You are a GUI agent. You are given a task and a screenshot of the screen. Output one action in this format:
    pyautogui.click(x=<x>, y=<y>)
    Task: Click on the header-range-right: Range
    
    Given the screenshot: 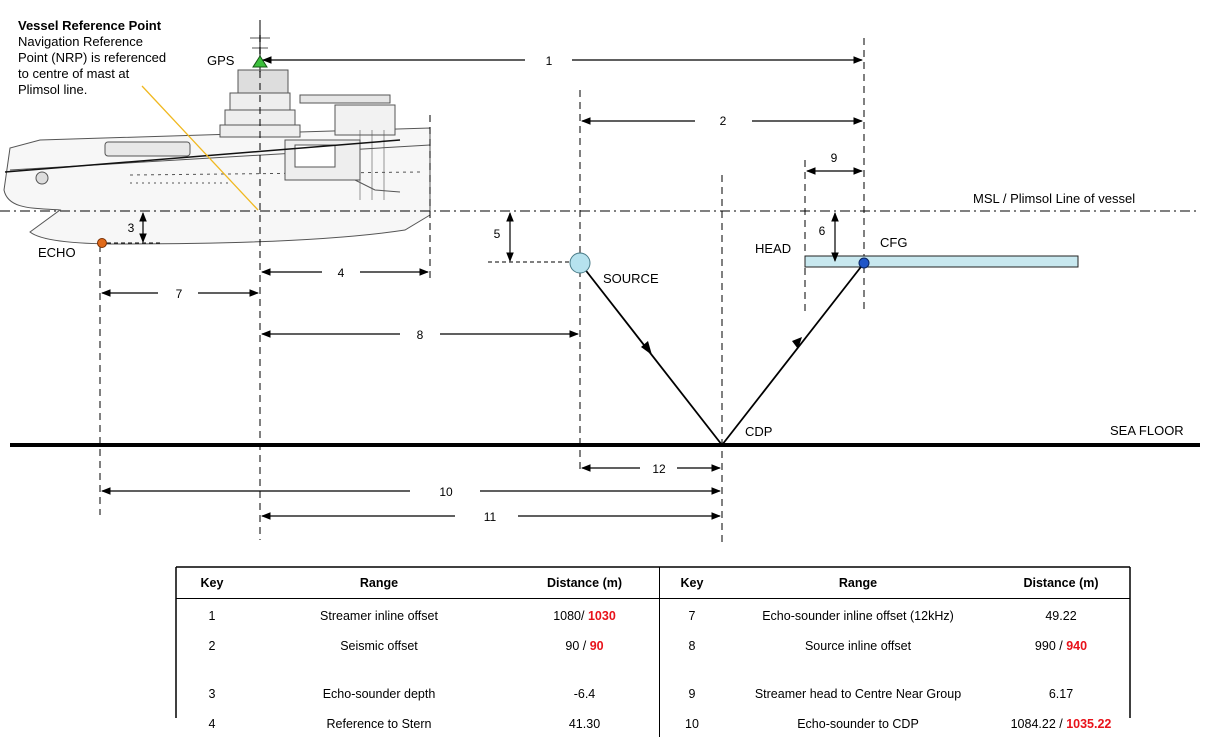 What is the action you would take?
    pyautogui.click(x=858, y=583)
    